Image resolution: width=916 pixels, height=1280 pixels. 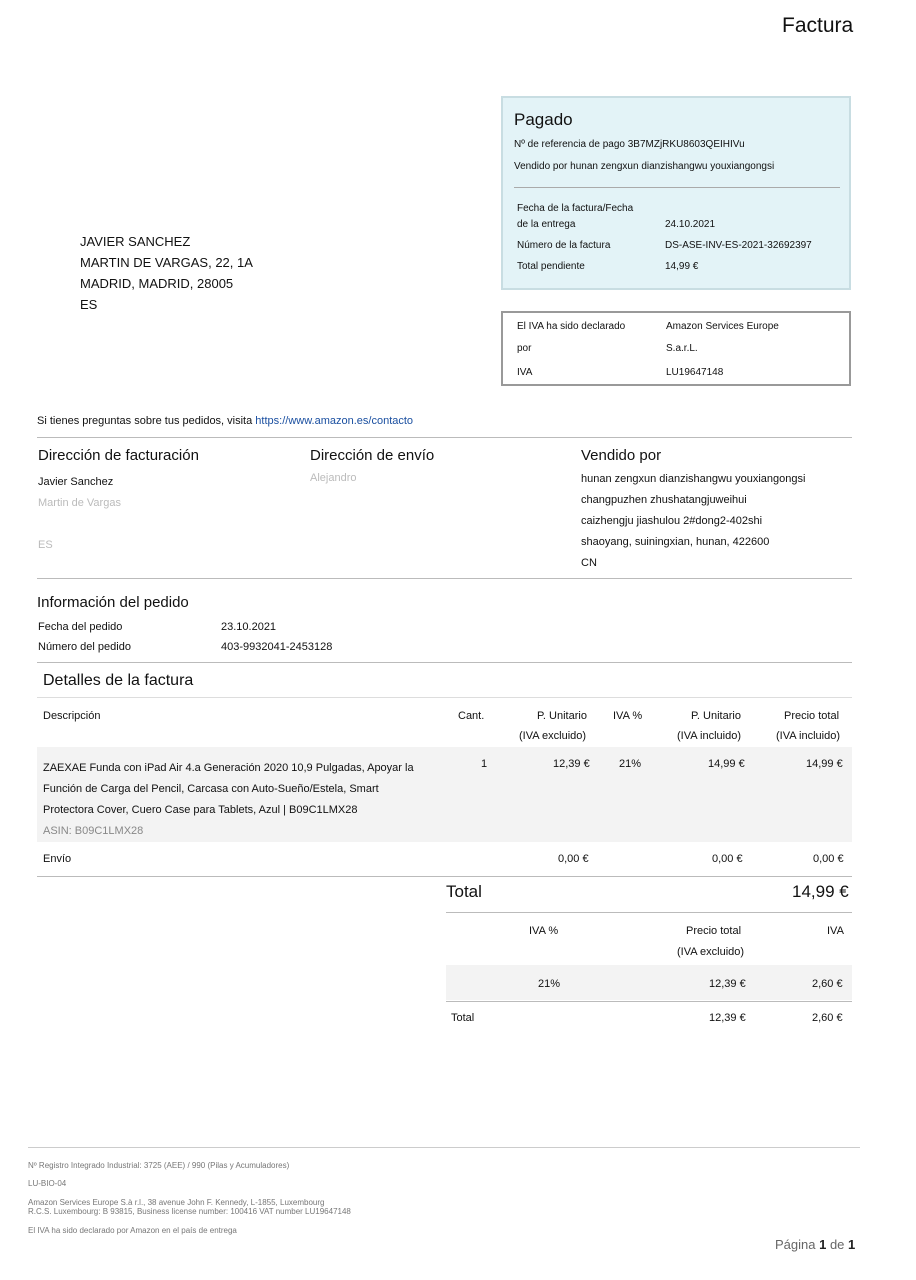 What do you see at coordinates (564, 245) in the screenshot?
I see `invoice-number-label: Número de la factura` at bounding box center [564, 245].